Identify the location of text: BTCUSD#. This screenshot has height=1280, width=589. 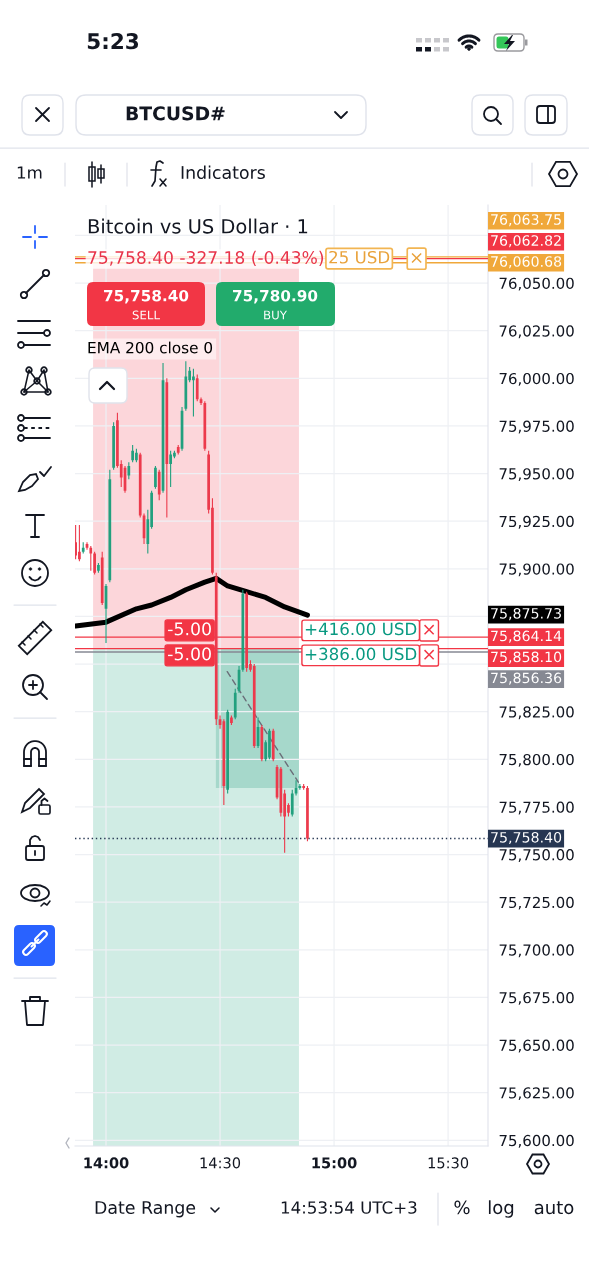
(175, 113).